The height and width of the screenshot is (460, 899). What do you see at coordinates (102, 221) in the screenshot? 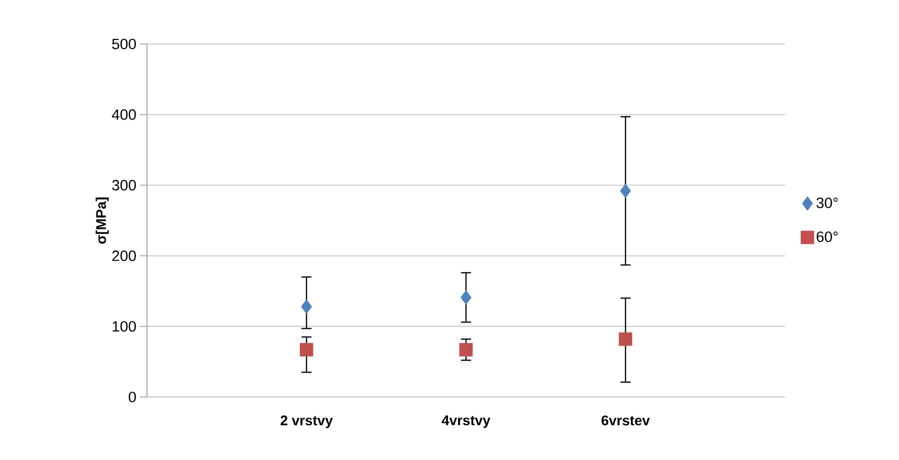
I see `y-axis-title: σ[MPa]` at bounding box center [102, 221].